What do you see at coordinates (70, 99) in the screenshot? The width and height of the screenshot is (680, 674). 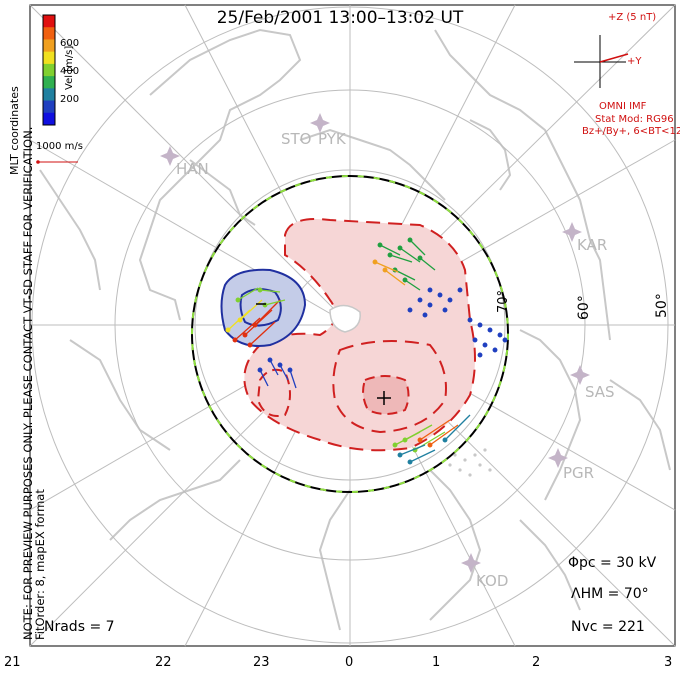 I see `colorbar-tick-200: 200` at bounding box center [70, 99].